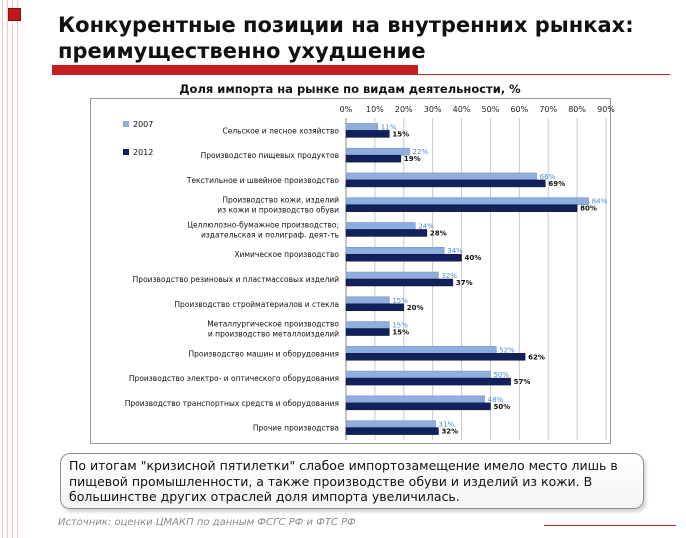  I want to click on x-tick-label: 90%, so click(606, 109).